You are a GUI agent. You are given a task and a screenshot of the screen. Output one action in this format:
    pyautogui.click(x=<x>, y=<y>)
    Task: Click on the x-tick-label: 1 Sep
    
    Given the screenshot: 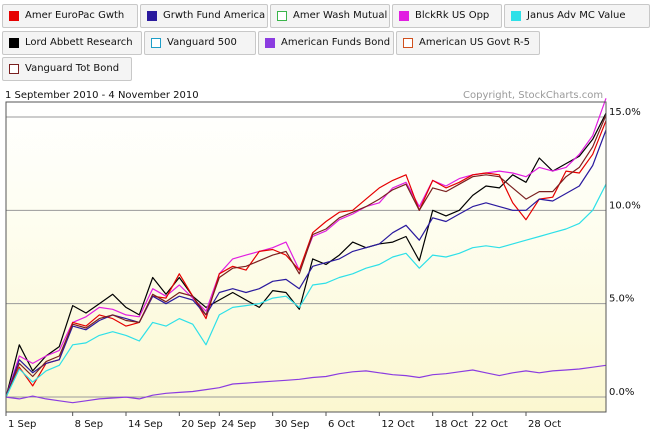 What is the action you would take?
    pyautogui.click(x=22, y=424)
    